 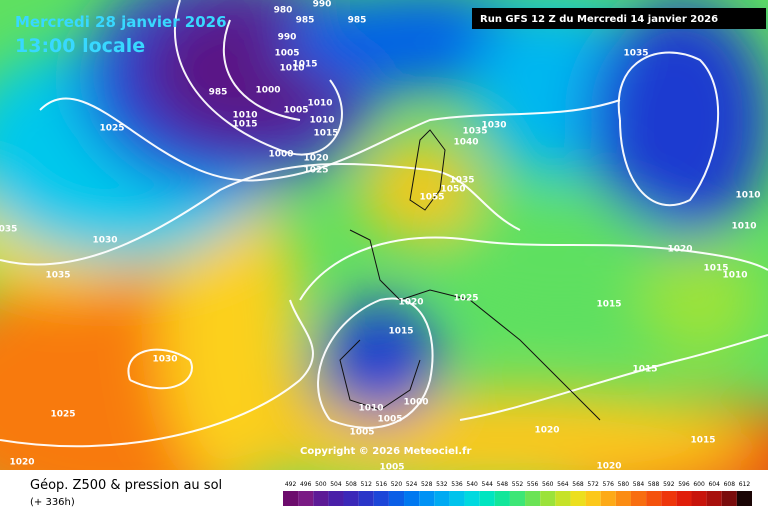 I want to click on colorbar-tick-label: 588, so click(x=654, y=484).